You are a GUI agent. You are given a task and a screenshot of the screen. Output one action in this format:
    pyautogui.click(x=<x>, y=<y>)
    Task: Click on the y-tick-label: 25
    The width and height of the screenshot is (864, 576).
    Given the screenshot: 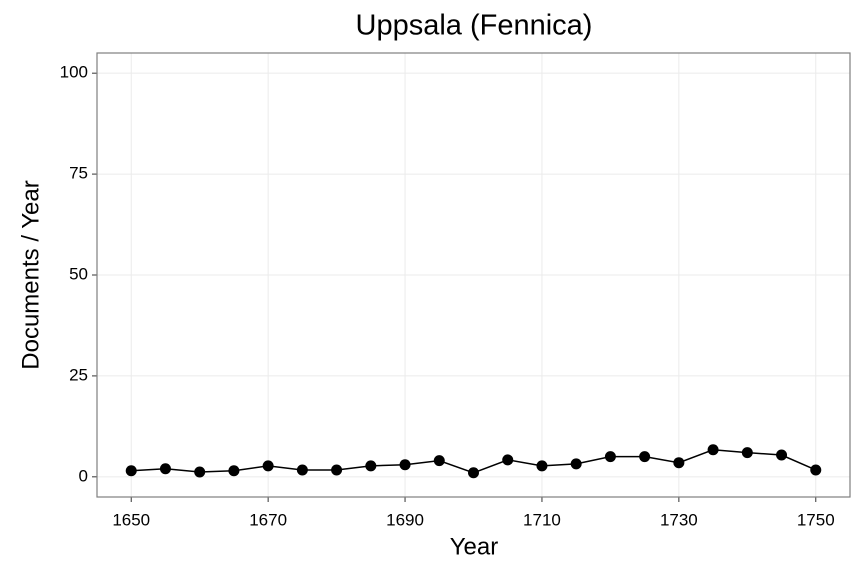 What is the action you would take?
    pyautogui.click(x=78, y=374)
    